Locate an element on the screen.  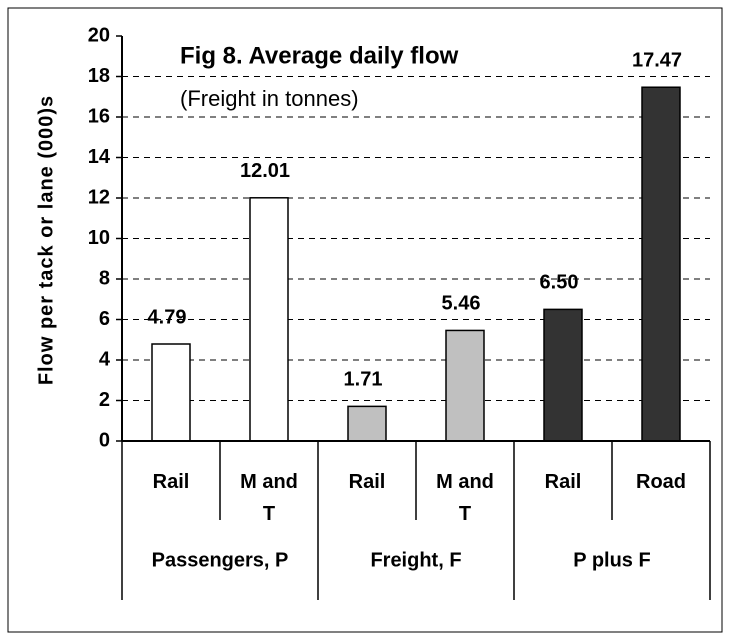
chart-title: Fig 8. Average daily flow is located at coordinates (319, 55).